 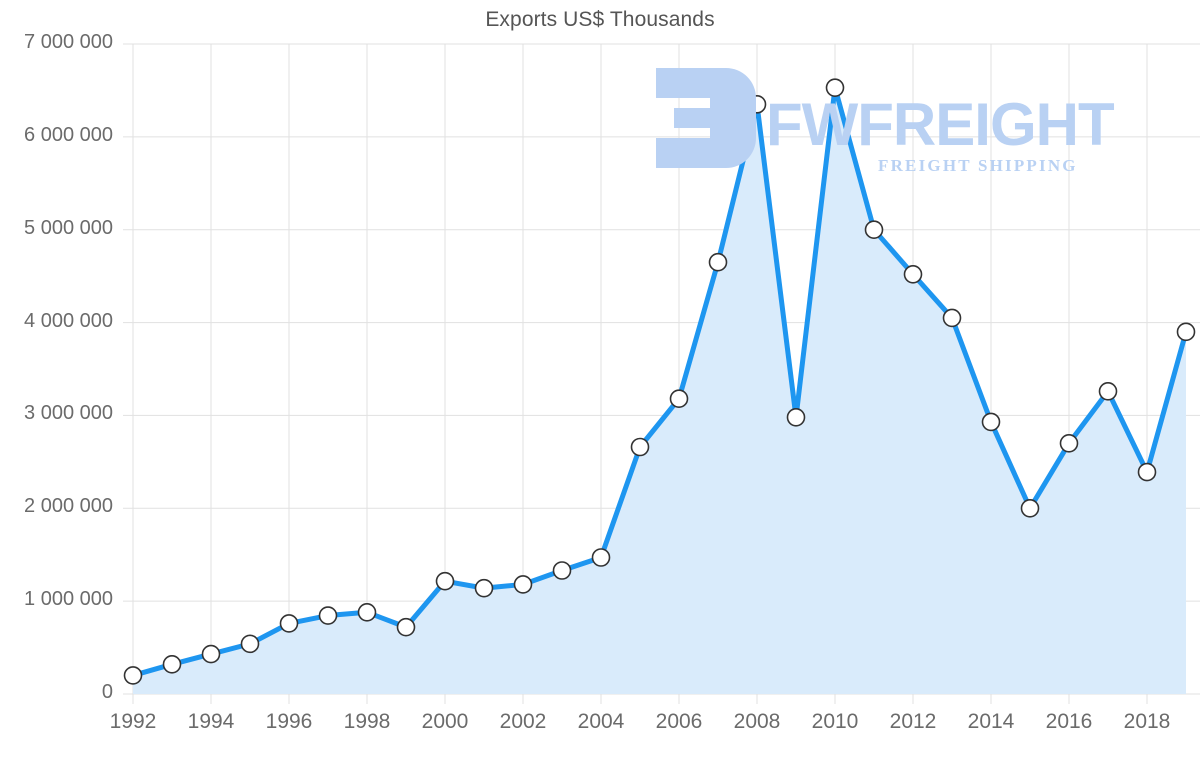 I want to click on x-axis-tick-label: 1996, so click(x=289, y=721).